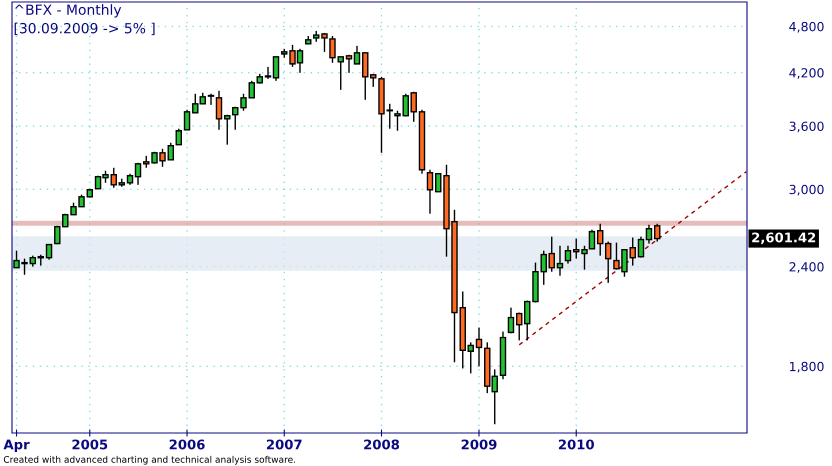 The height and width of the screenshot is (466, 832). What do you see at coordinates (187, 444) in the screenshot?
I see `x-tick-label: 2006` at bounding box center [187, 444].